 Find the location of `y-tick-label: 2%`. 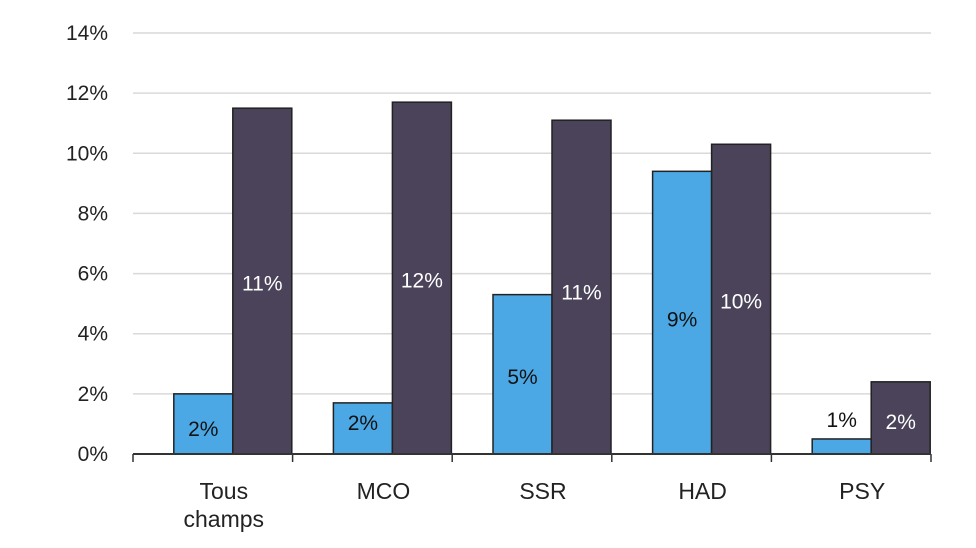

y-tick-label: 2% is located at coordinates (93, 394).